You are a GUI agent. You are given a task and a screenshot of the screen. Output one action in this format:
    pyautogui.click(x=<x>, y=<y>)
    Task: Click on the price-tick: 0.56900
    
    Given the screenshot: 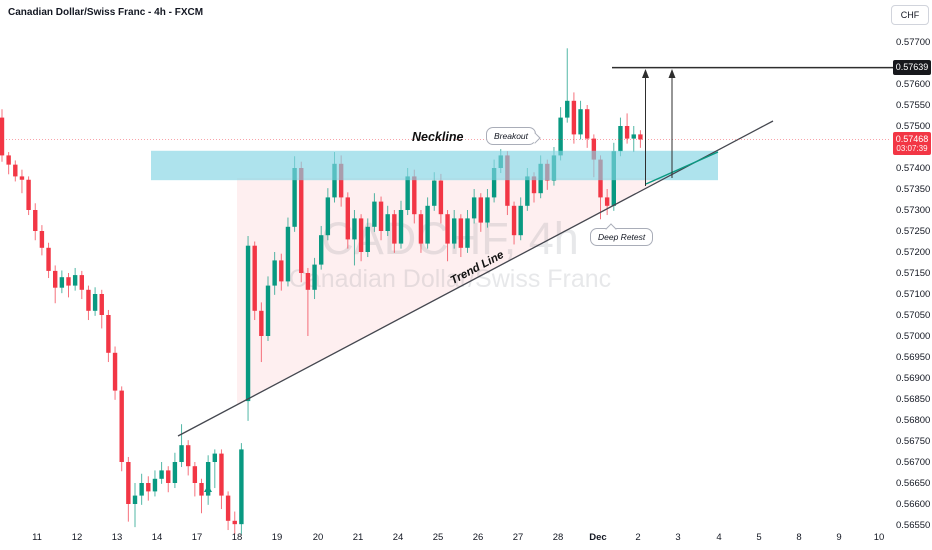 What is the action you would take?
    pyautogui.click(x=913, y=378)
    